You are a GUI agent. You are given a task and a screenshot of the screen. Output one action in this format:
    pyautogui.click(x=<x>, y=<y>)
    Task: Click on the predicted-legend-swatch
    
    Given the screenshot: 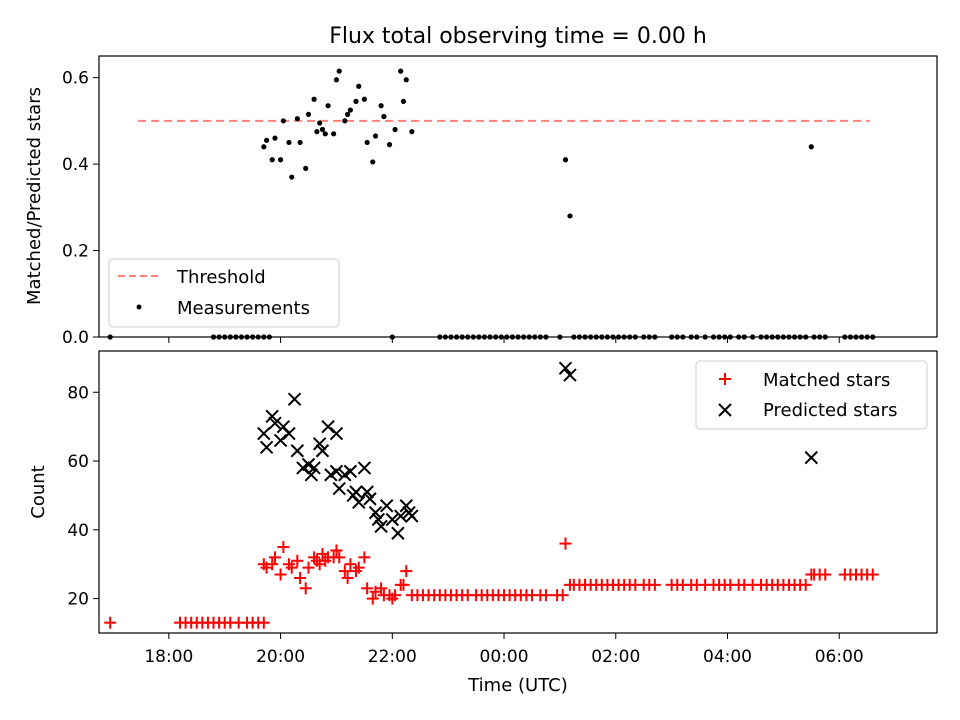 What is the action you would take?
    pyautogui.click(x=725, y=410)
    